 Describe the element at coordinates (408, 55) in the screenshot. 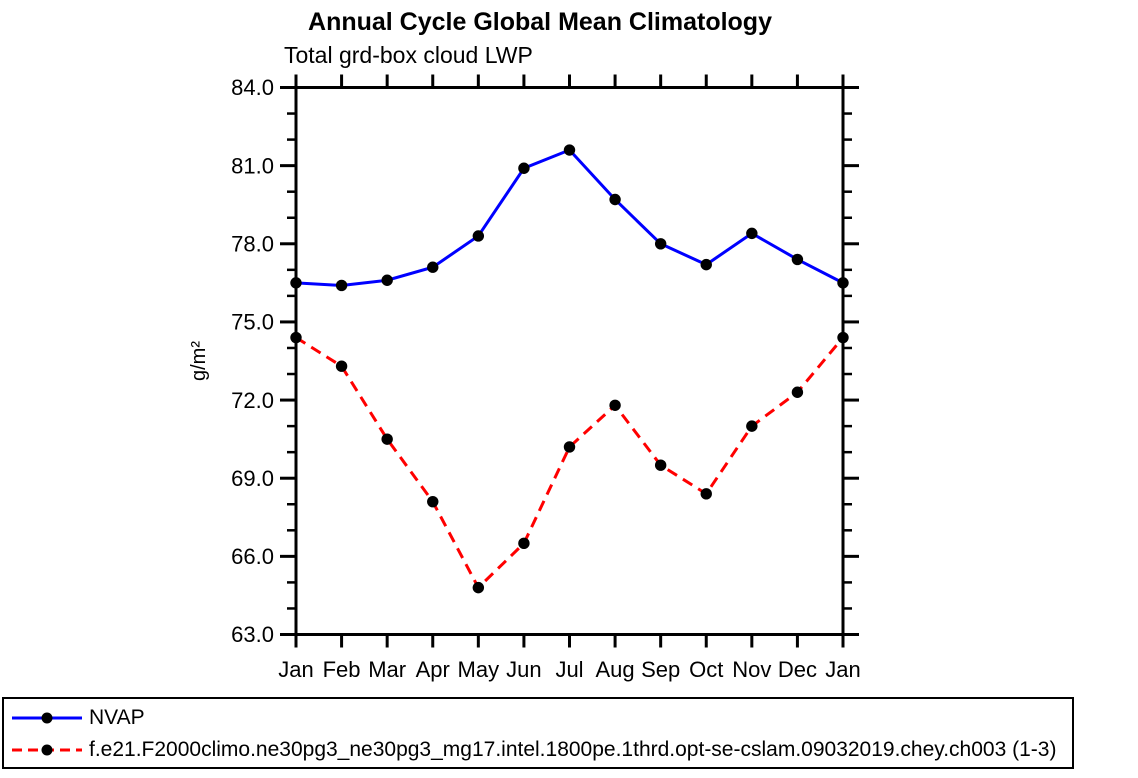

I see `chart-subtitle: Total grd-box cloud LWP` at that location.